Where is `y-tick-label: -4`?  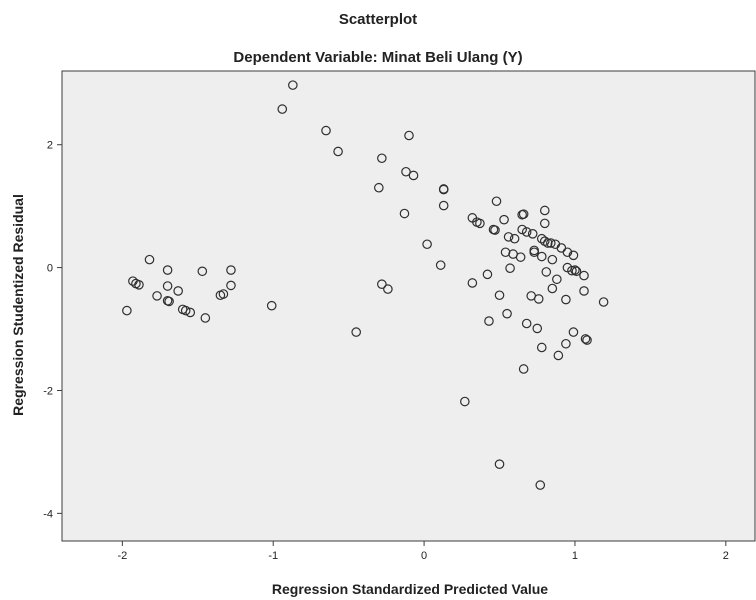
y-tick-label: -4 is located at coordinates (48, 514).